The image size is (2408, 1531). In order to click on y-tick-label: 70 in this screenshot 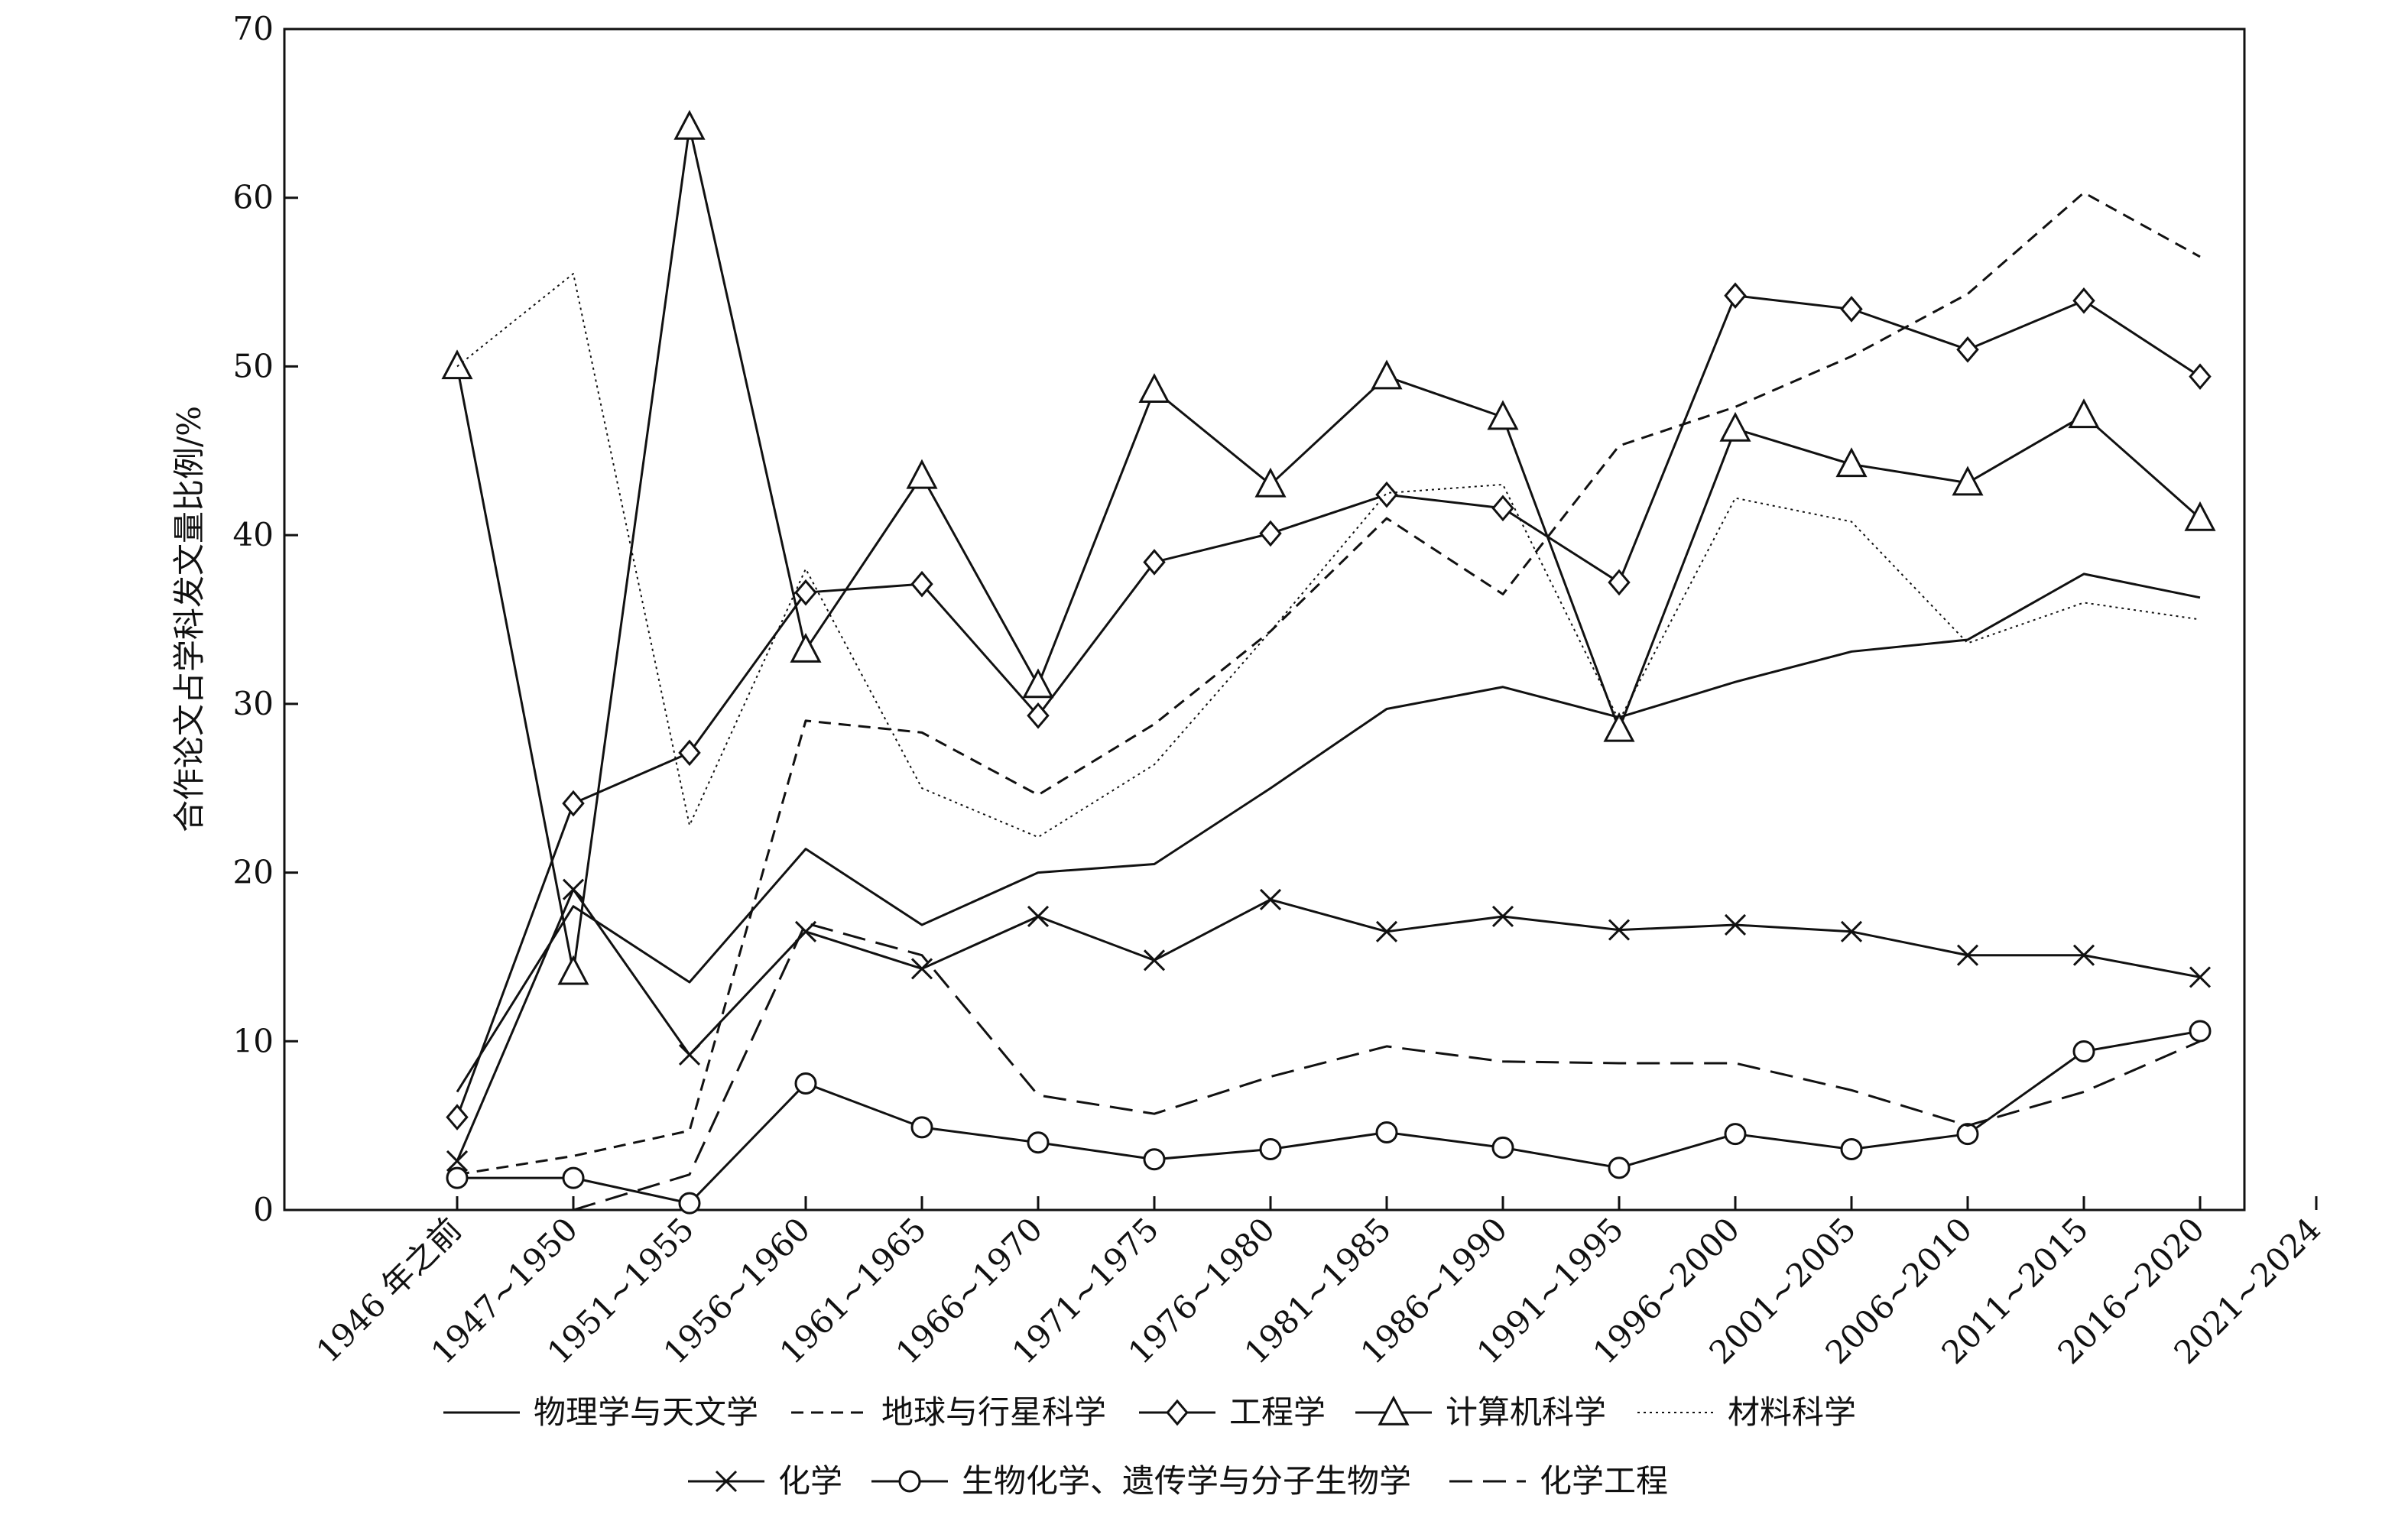, I will do `click(254, 28)`.